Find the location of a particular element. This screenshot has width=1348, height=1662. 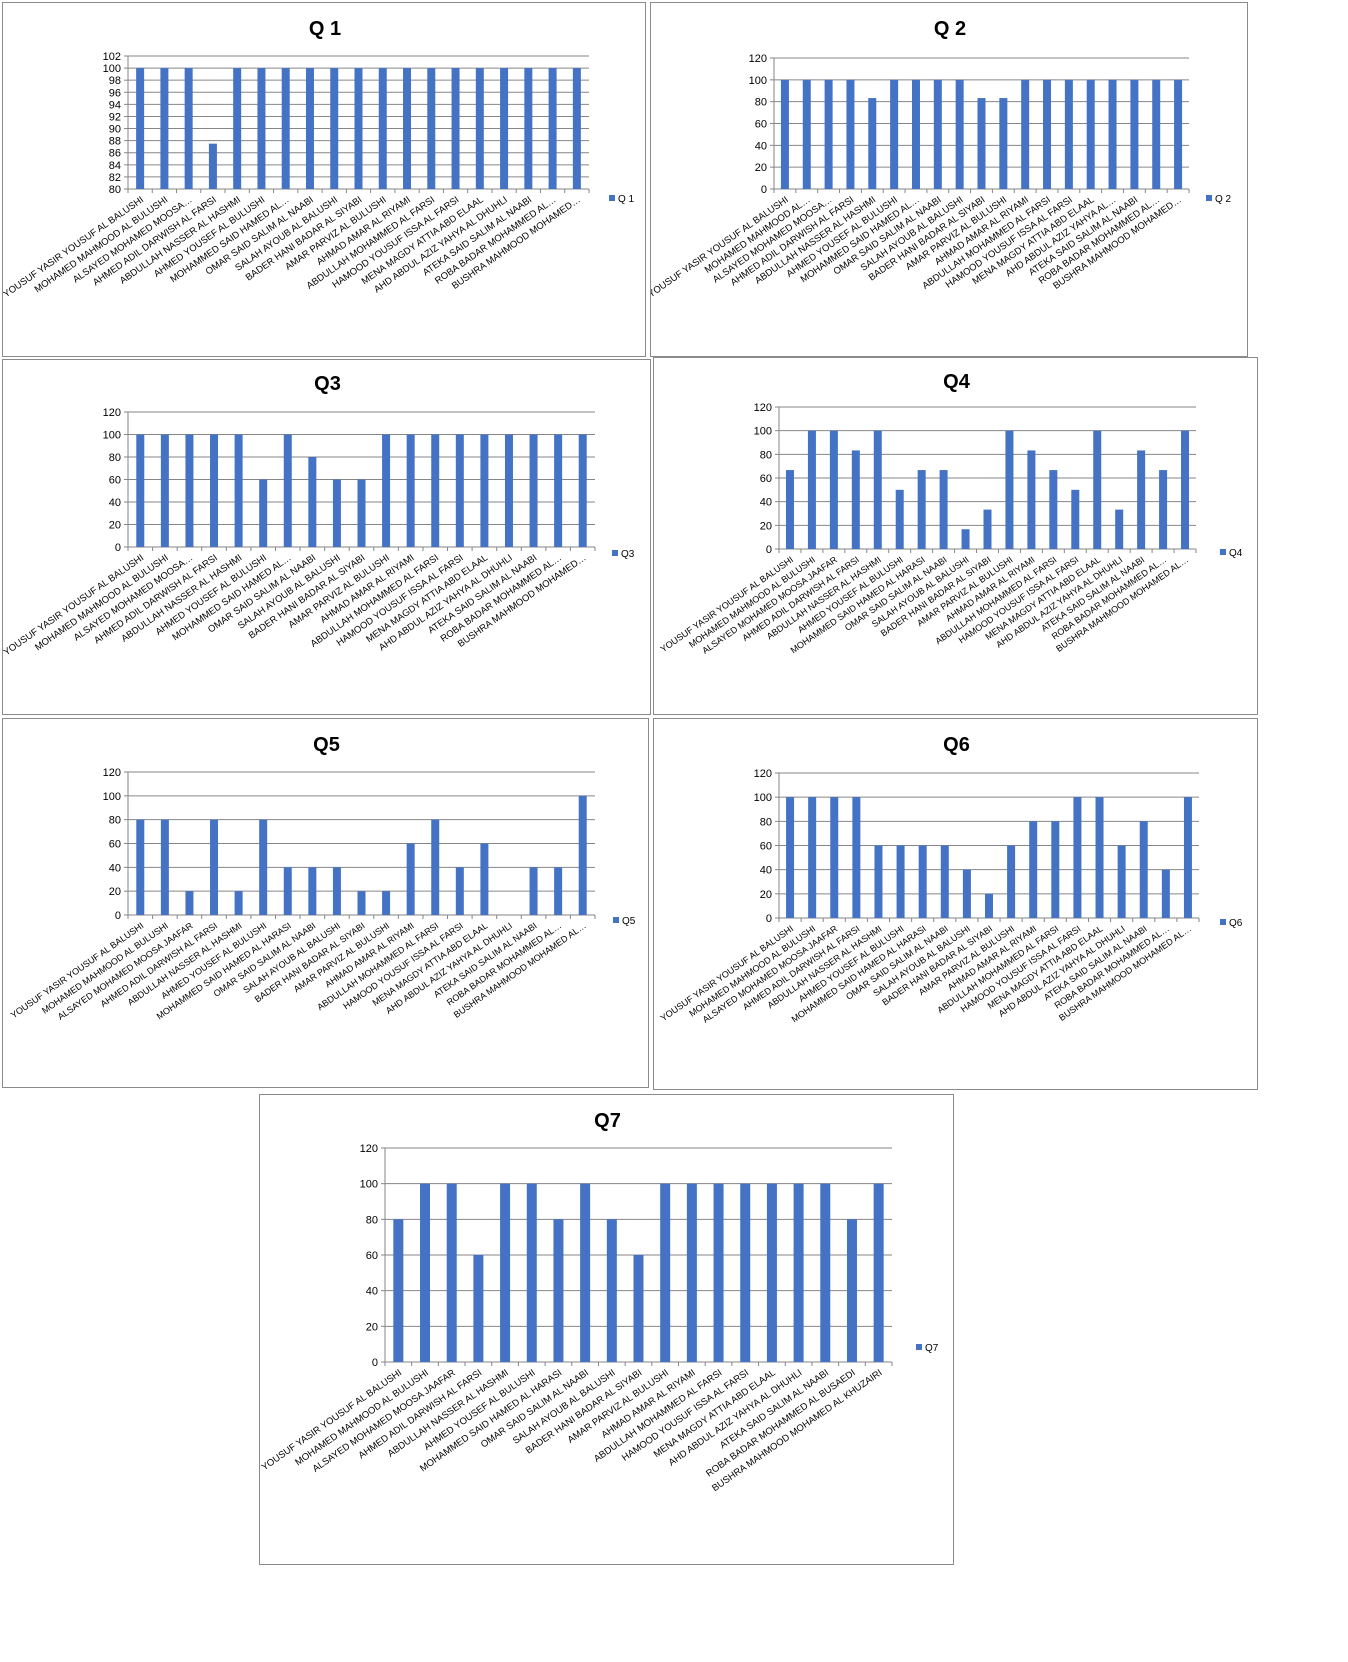

legend-label: Q4 is located at coordinates (1236, 553).